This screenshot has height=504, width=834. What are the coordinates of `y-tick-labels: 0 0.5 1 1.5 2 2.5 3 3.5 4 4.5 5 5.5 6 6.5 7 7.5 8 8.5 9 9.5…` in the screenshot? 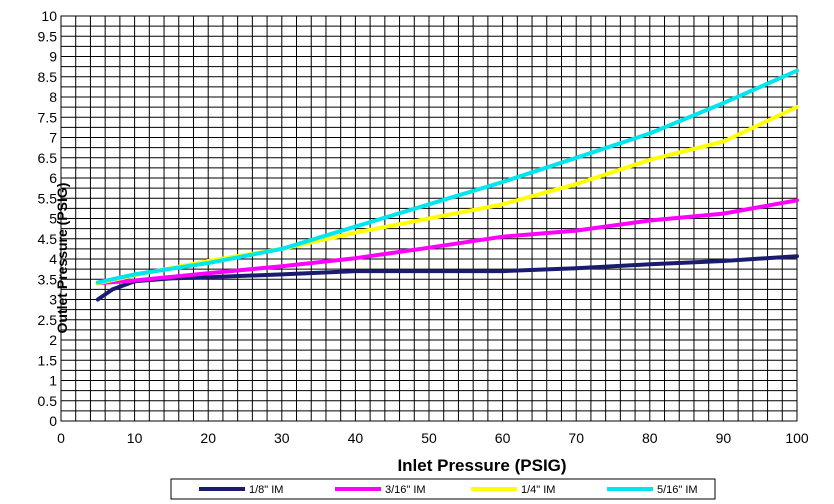 It's located at (48, 218).